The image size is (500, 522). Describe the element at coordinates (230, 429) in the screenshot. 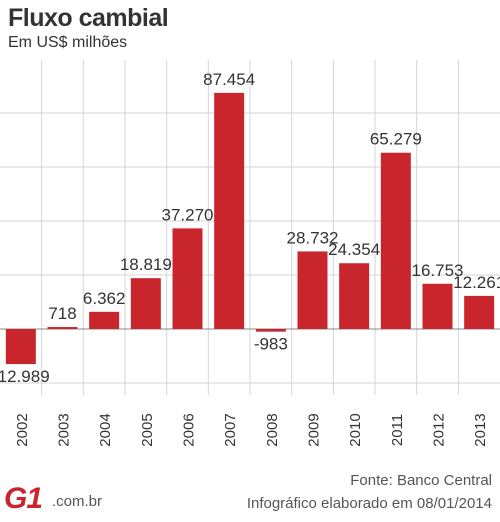

I see `x-tick-2007: 2007` at that location.